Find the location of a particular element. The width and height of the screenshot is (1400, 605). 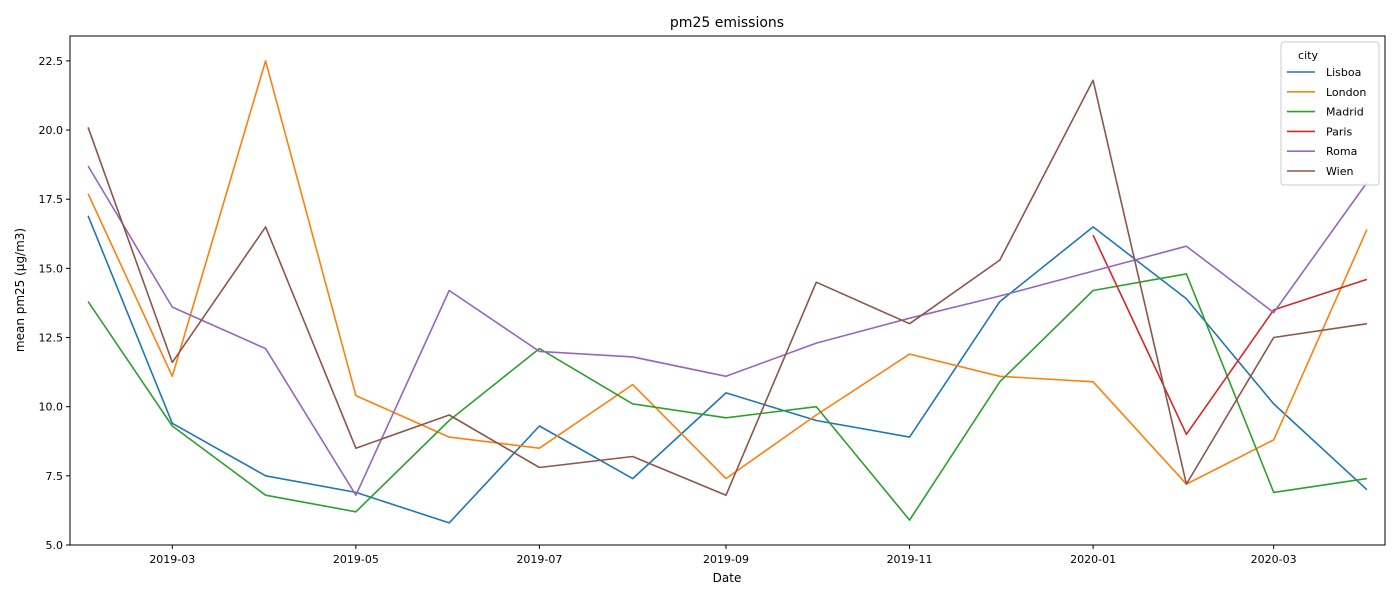

legend-box is located at coordinates (1330, 113).